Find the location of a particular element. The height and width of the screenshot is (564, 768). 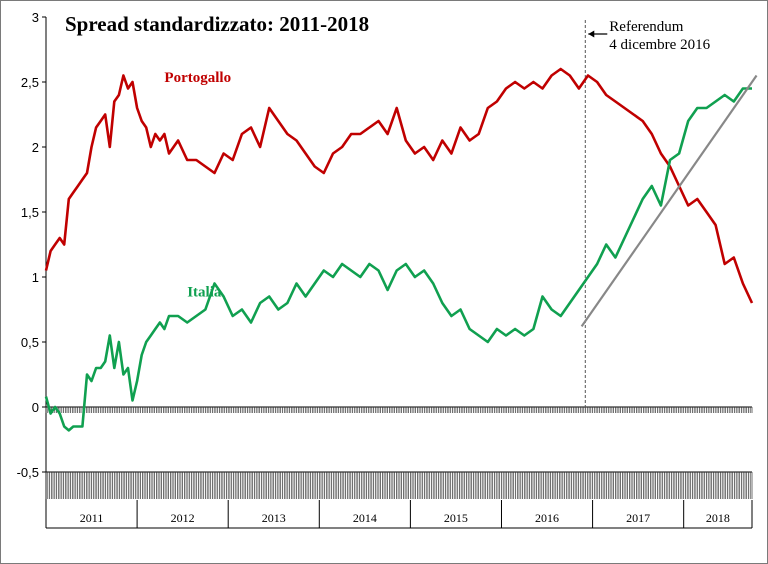

y-tick-label: 2 is located at coordinates (35, 147).